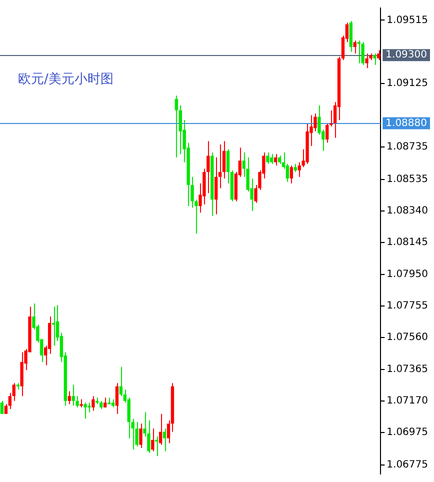 Image resolution: width=434 pixels, height=482 pixels. Describe the element at coordinates (407, 338) in the screenshot. I see `y-tick-label: 1.07560` at that location.